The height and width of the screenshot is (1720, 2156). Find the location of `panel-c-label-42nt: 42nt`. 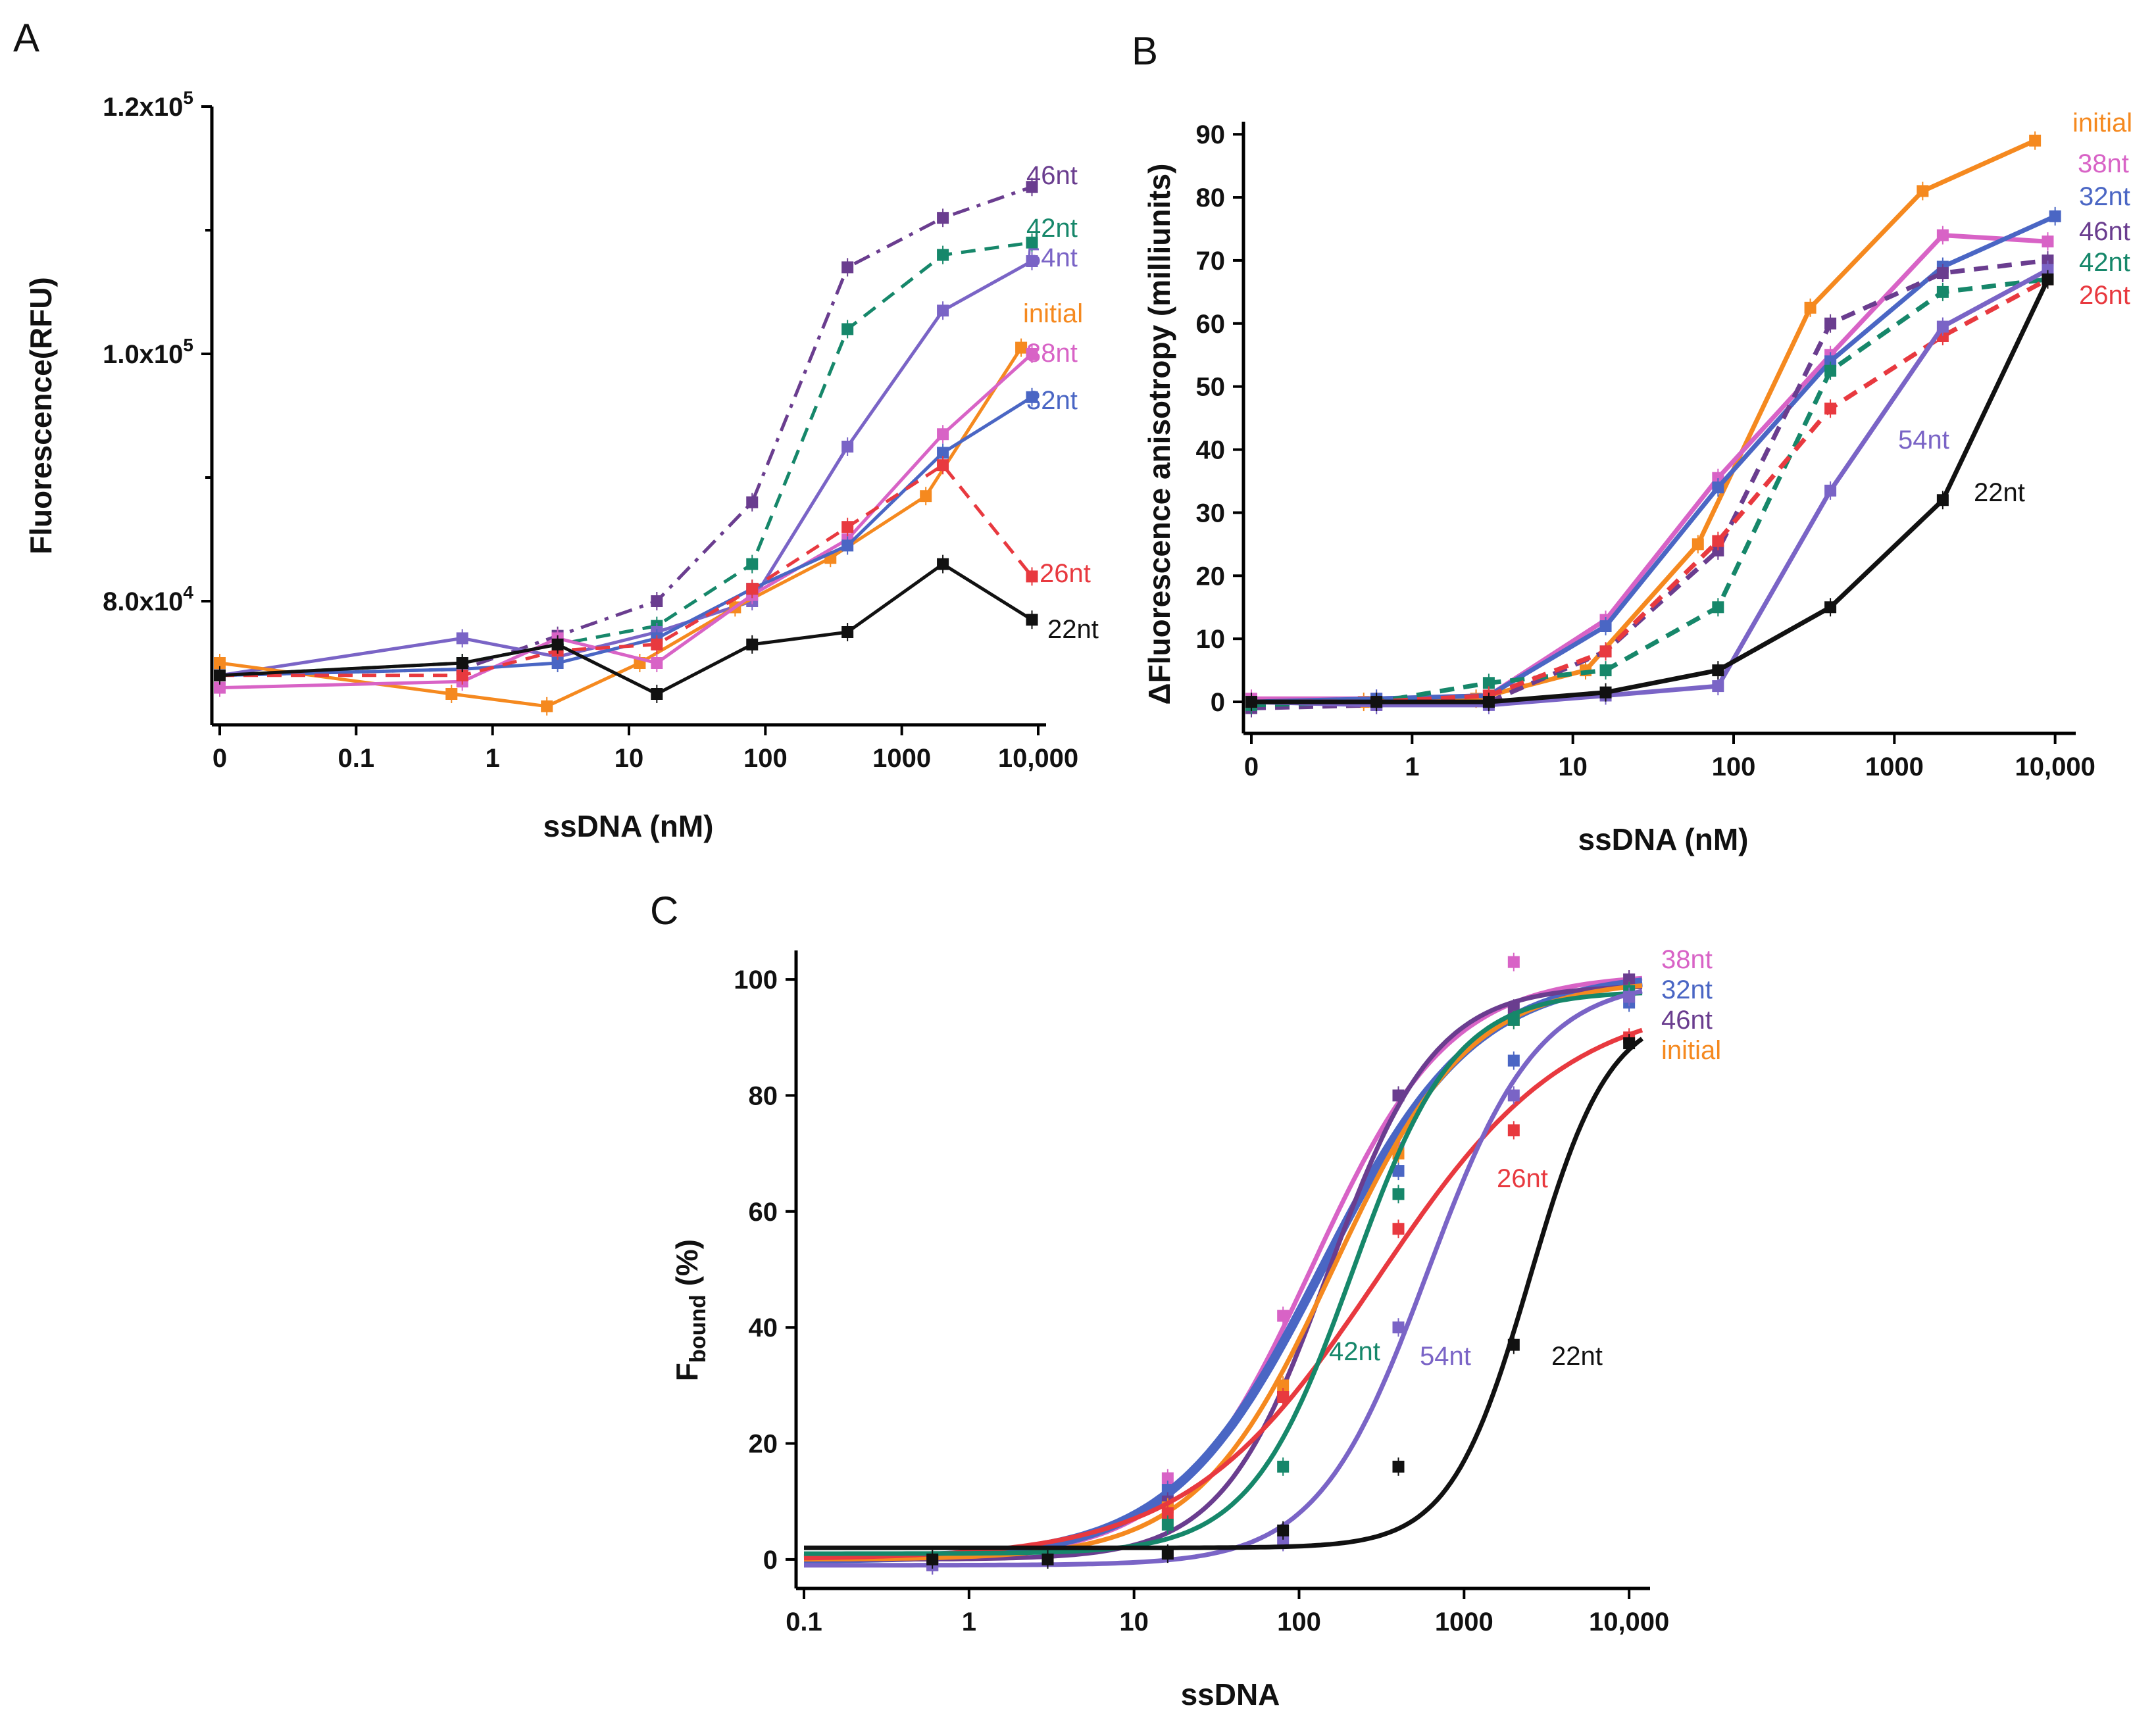

panel-c-label-42nt: 42nt is located at coordinates (1355, 1352).